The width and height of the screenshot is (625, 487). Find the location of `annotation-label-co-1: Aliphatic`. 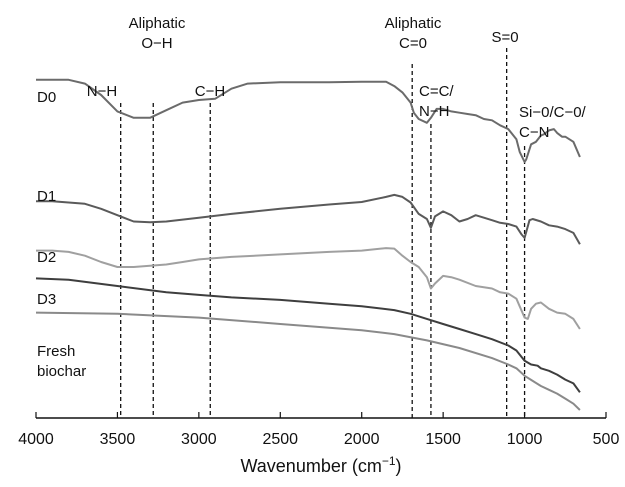

annotation-label-co-1: Aliphatic is located at coordinates (413, 23).